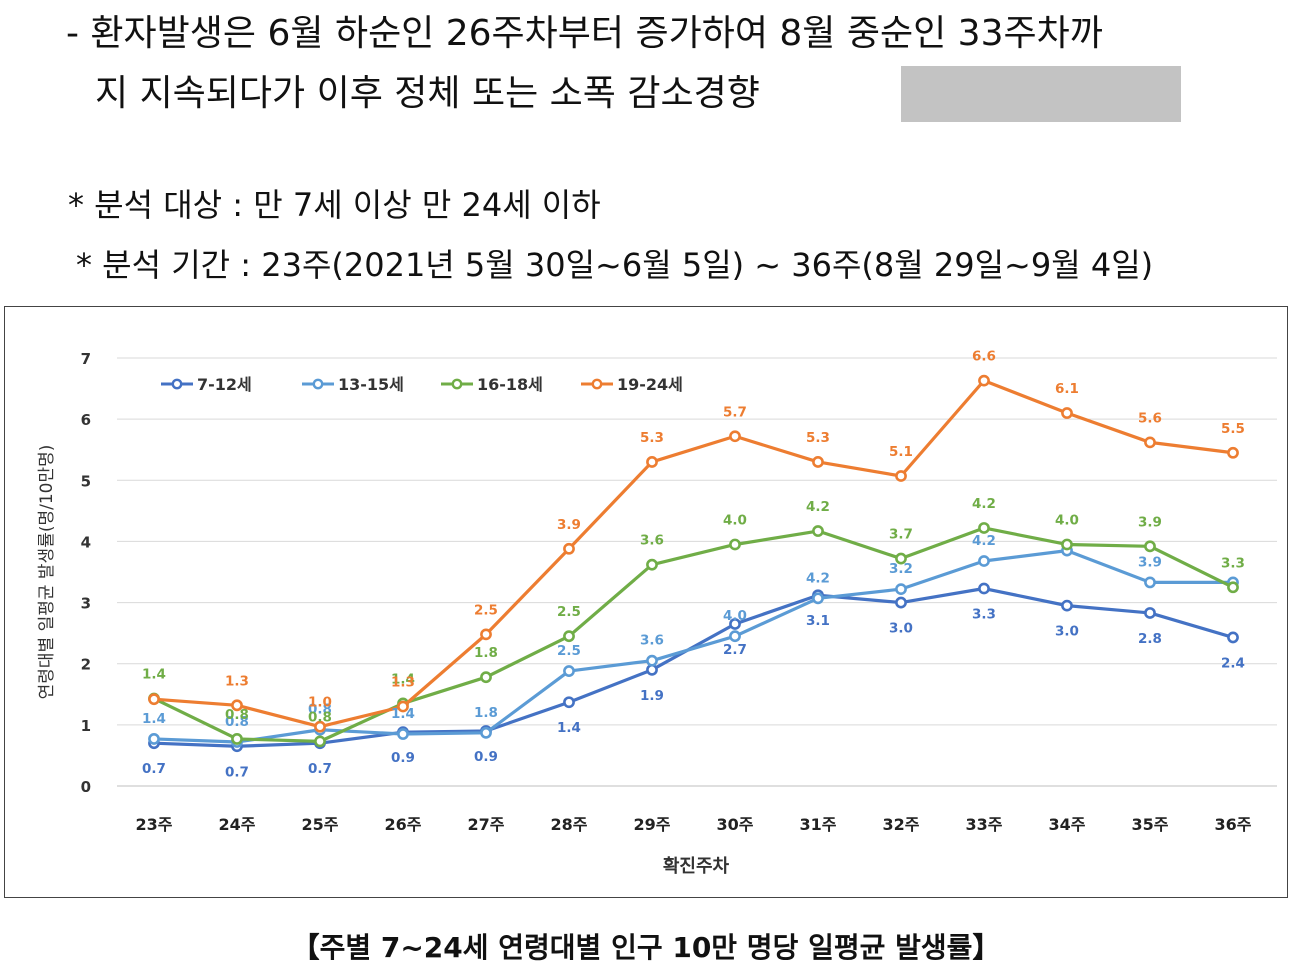 This screenshot has width=1292, height=975. Describe the element at coordinates (237, 681) in the screenshot. I see `data-label: 1.3` at that location.